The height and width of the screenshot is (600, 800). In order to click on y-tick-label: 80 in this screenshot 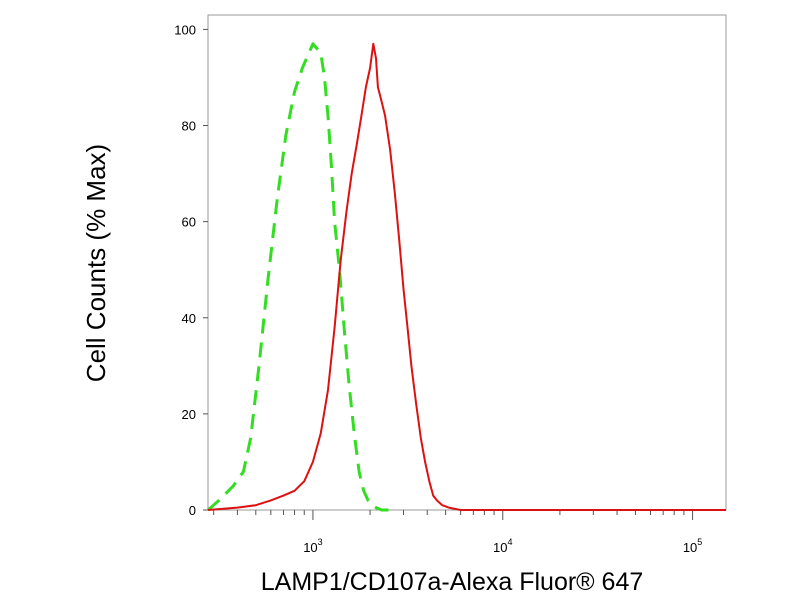, I will do `click(189, 126)`.